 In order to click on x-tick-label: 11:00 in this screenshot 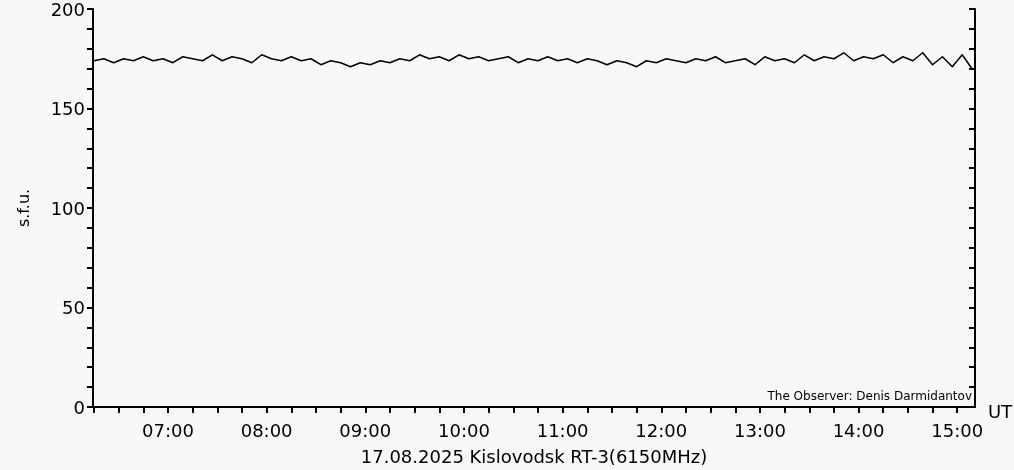, I will do `click(562, 430)`.